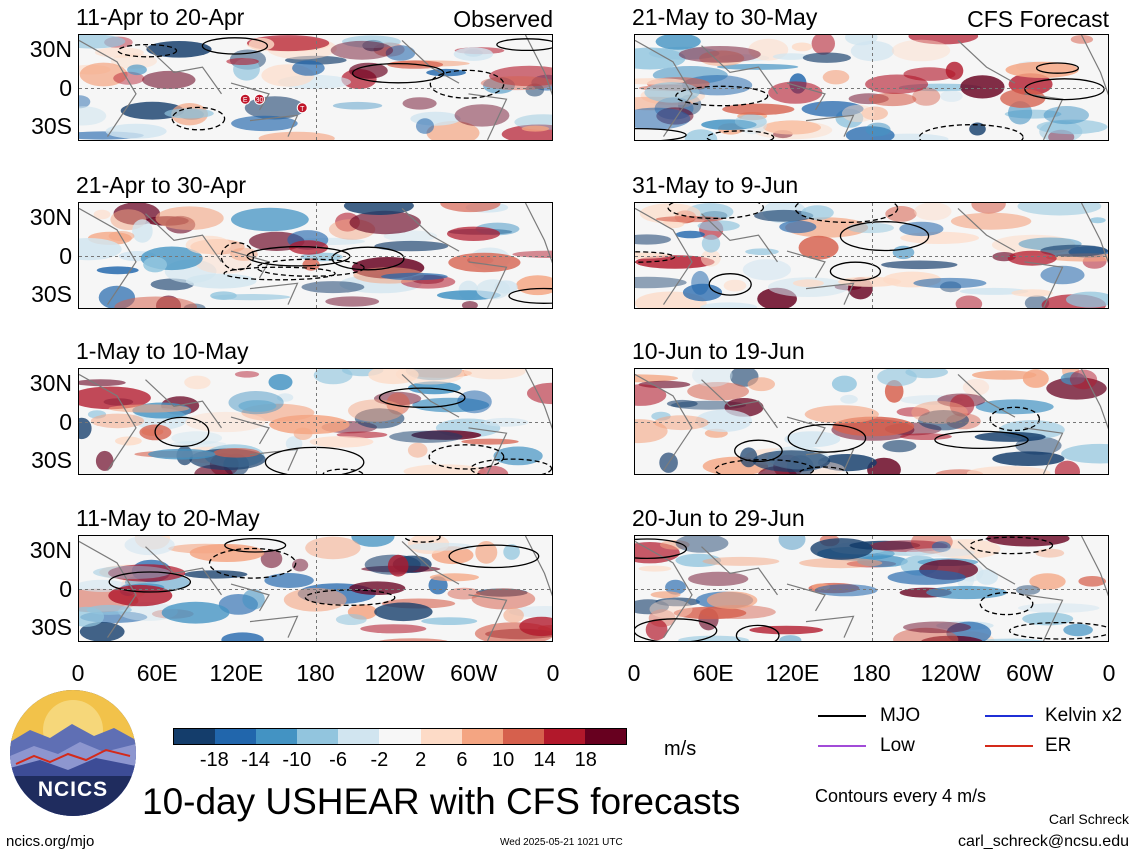 This screenshot has height=856, width=1135. Describe the element at coordinates (462, 760) in the screenshot. I see `colorbar-tick-label: 6` at that location.